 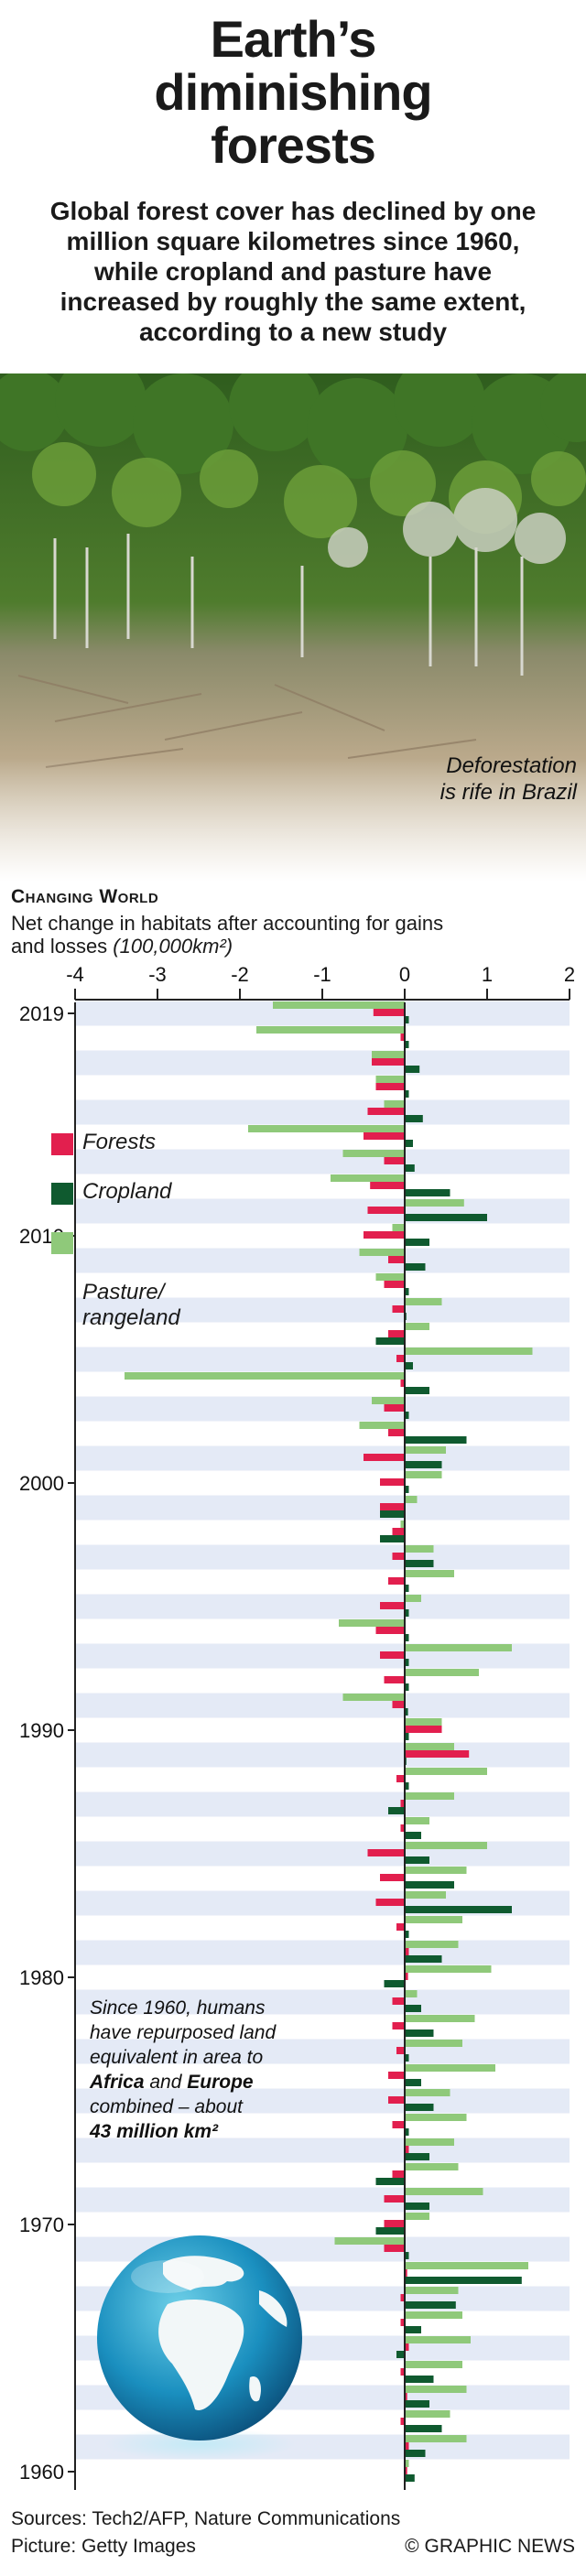 I want to click on title-line-2: diminishing, so click(x=293, y=92).